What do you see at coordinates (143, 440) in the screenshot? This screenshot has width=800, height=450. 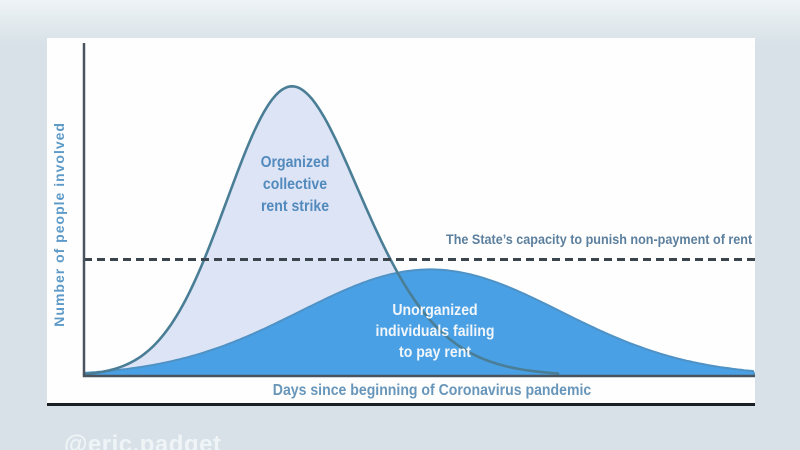 I see `watermark-handle: @eric.padget` at bounding box center [143, 440].